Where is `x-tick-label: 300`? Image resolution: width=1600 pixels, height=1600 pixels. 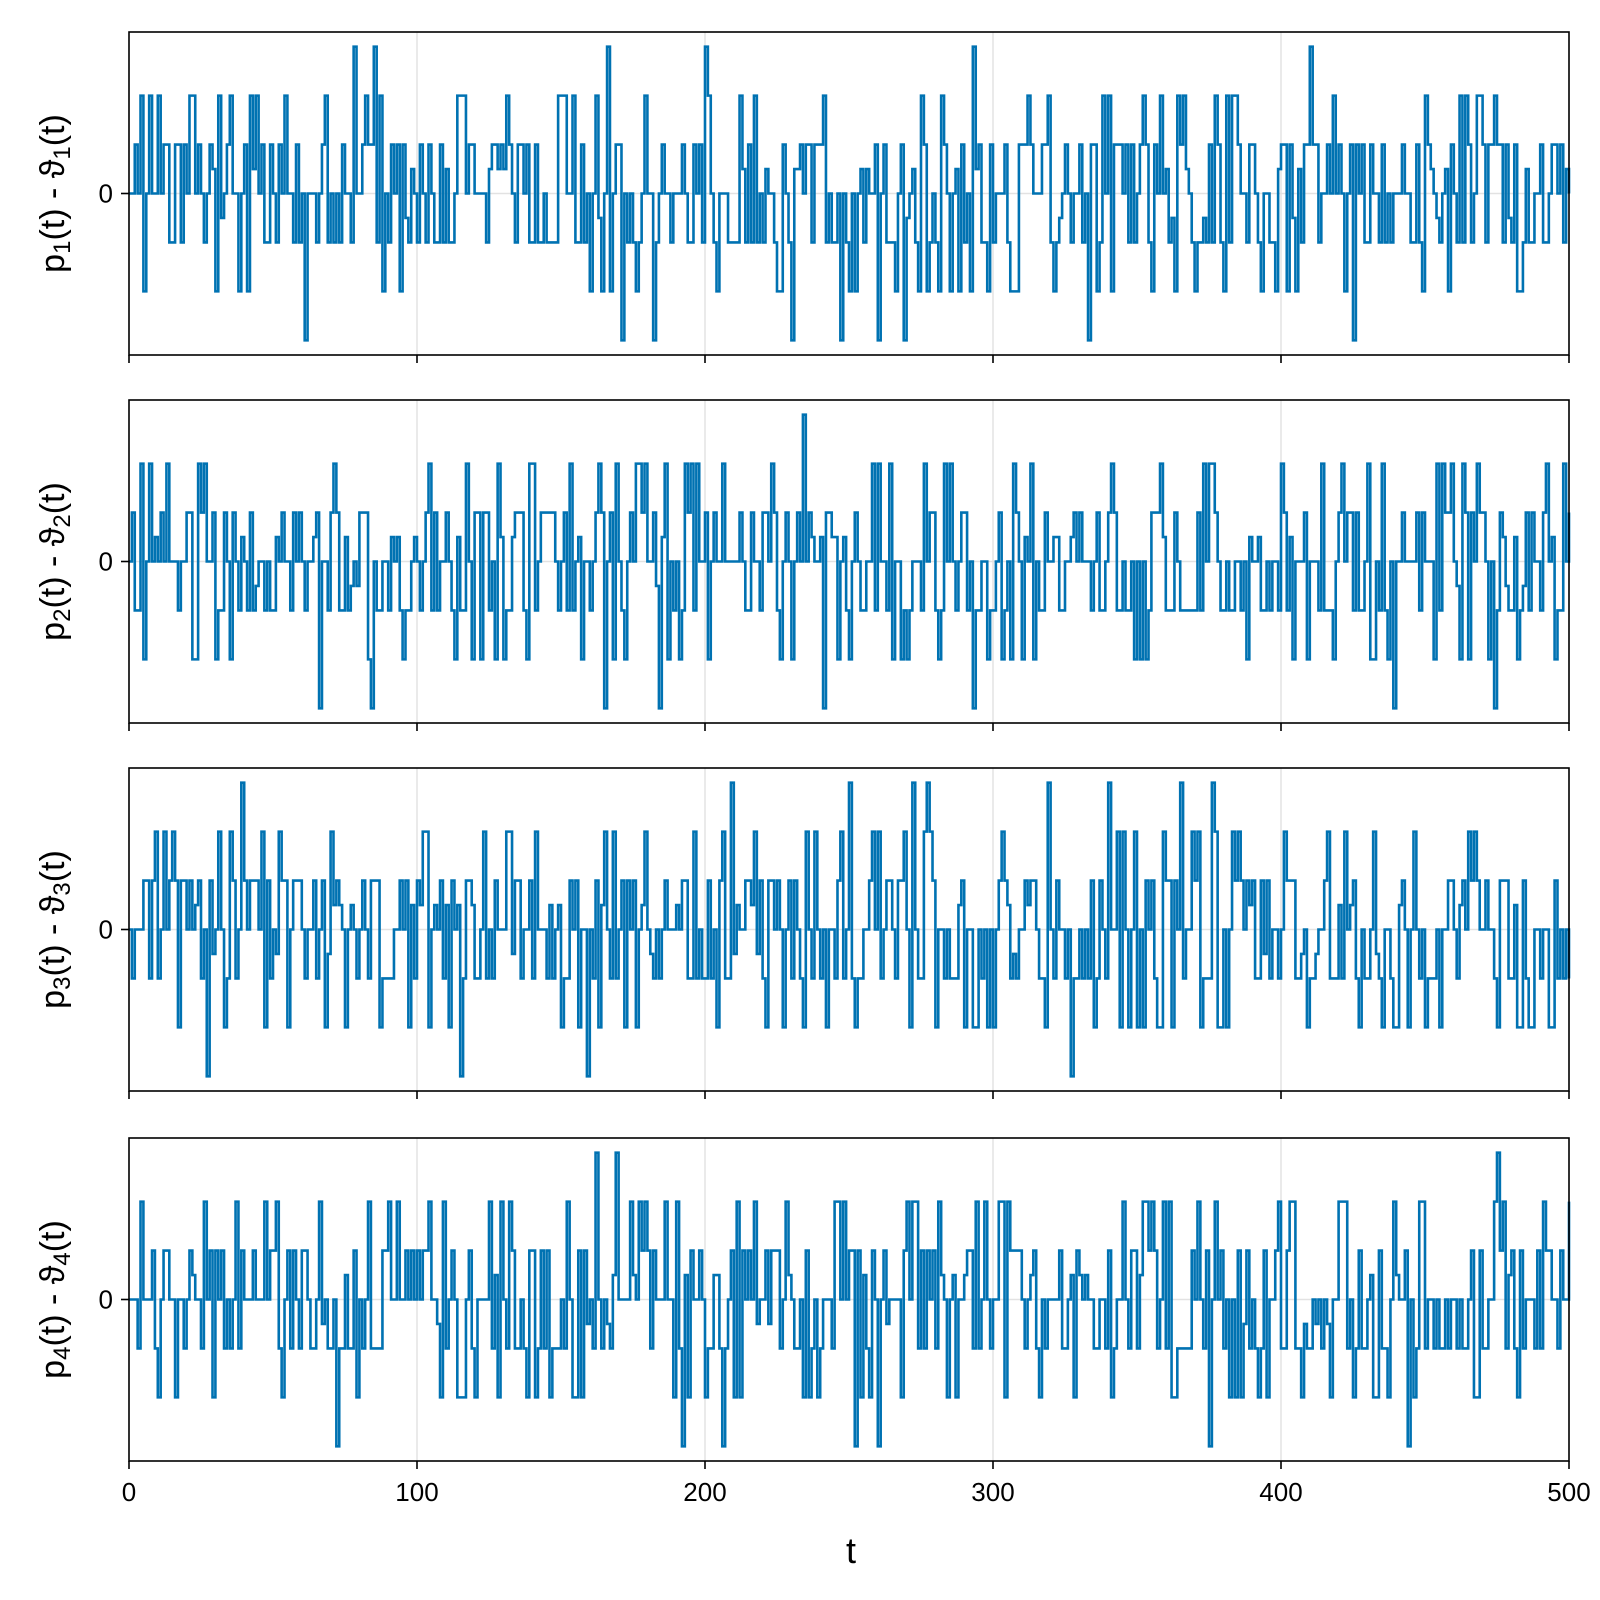
x-tick-label: 300 is located at coordinates (992, 1492).